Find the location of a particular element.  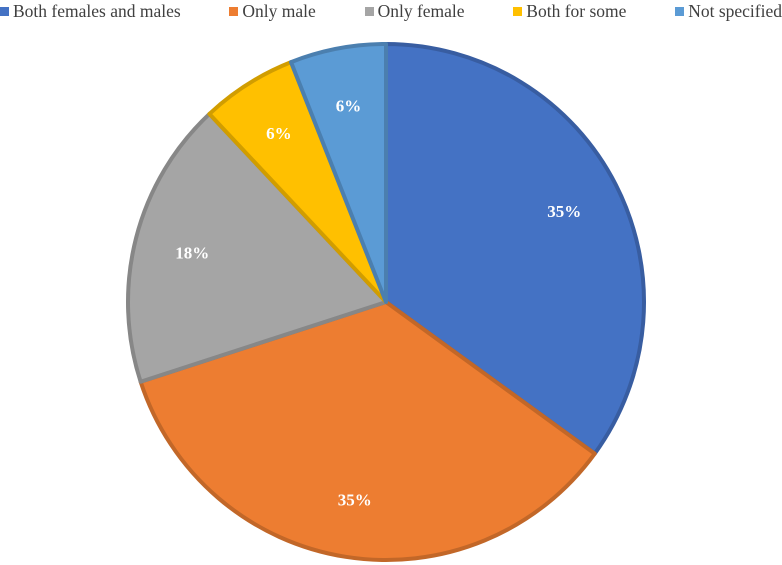

data-label-both-for-some: 6% is located at coordinates (279, 133).